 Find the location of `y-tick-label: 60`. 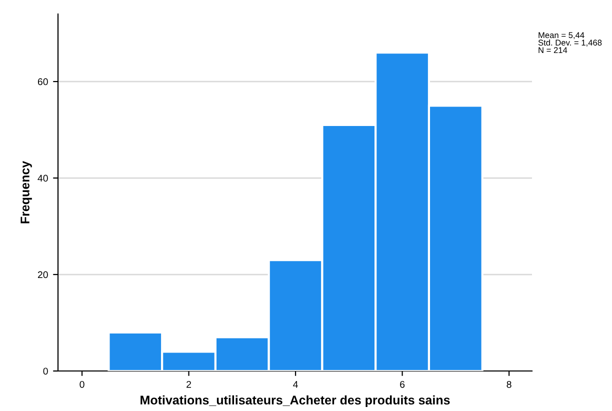

y-tick-label: 60 is located at coordinates (43, 82).